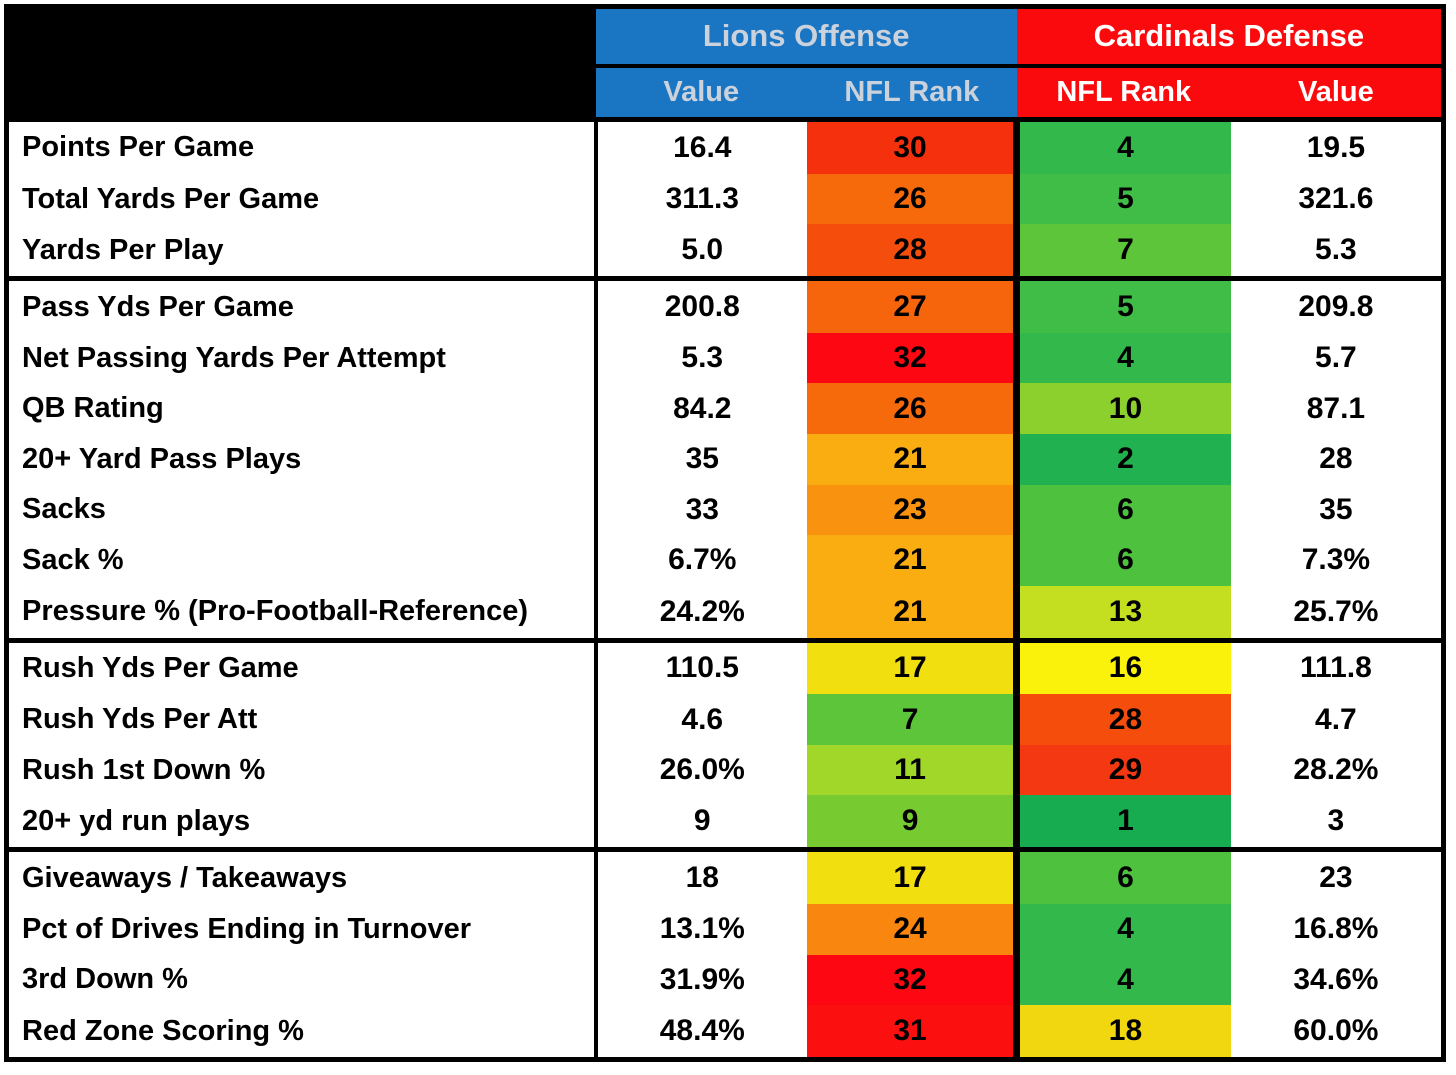  I want to click on cardinals-value-cell: 7.3%, so click(1337, 560).